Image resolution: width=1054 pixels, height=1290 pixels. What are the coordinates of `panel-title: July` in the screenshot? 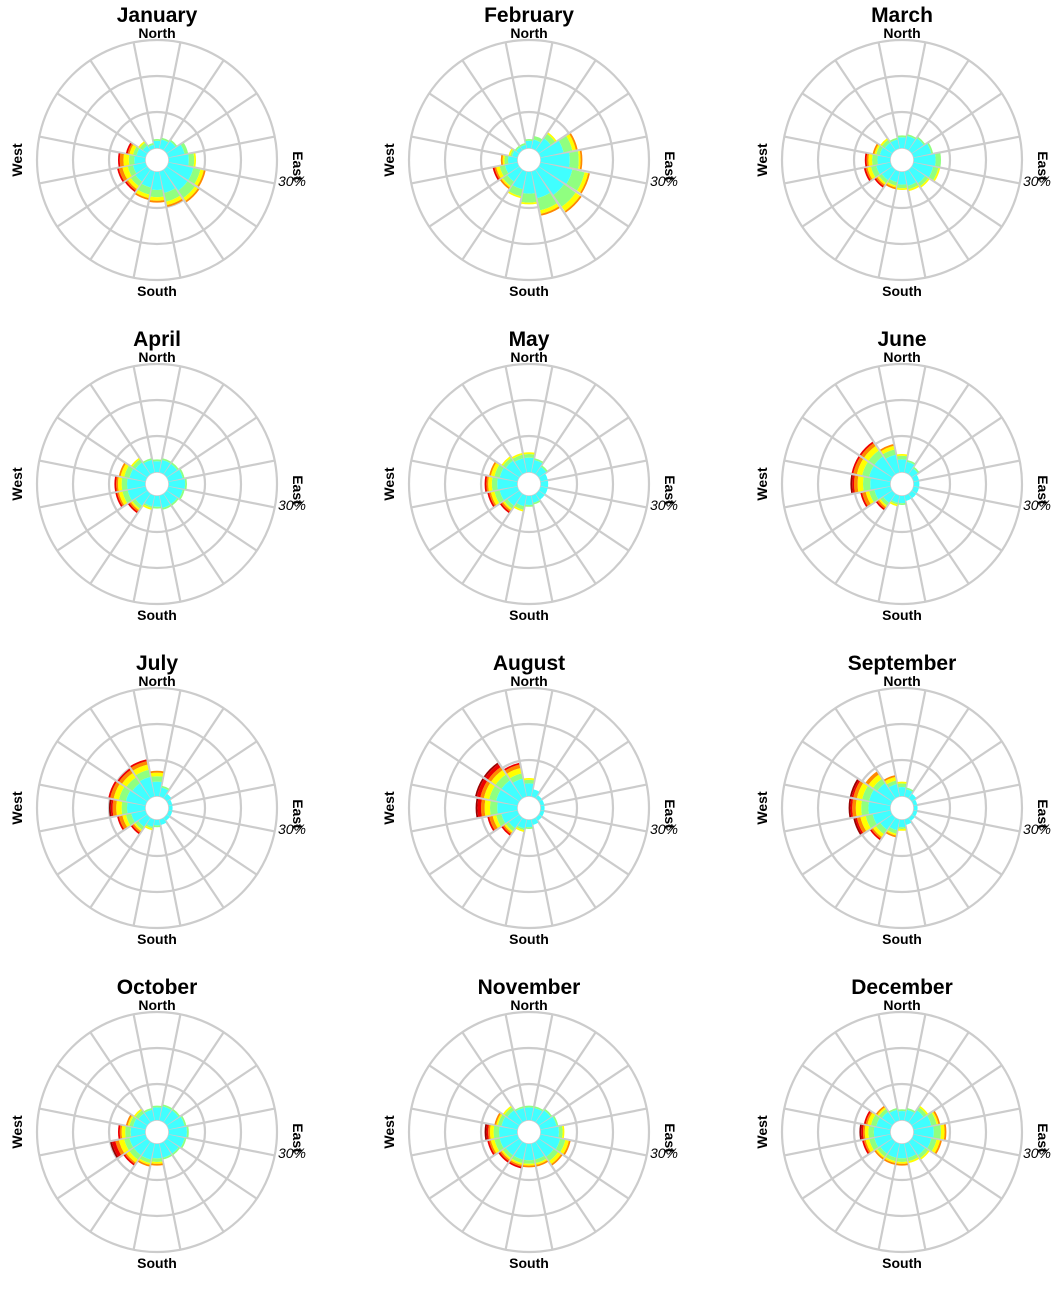 It's located at (157, 663).